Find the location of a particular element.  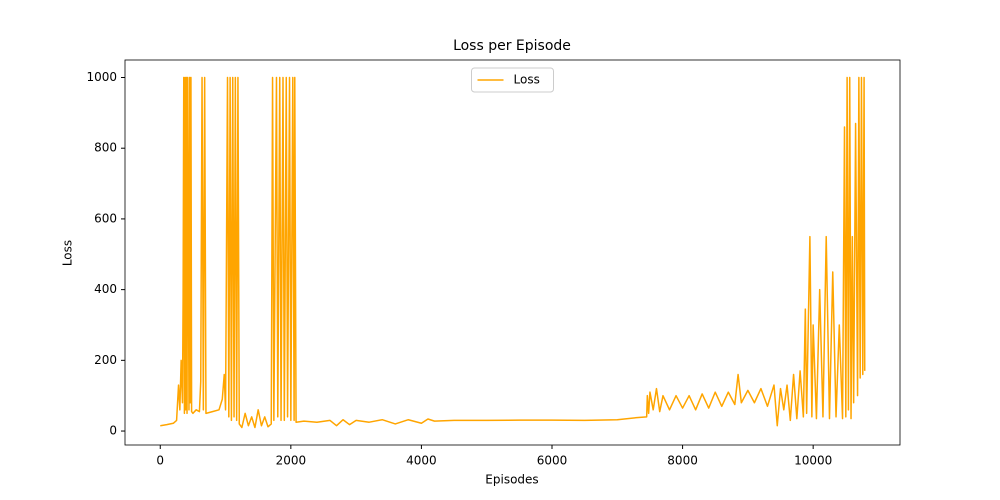

x-tick-label: 2000 is located at coordinates (291, 461).